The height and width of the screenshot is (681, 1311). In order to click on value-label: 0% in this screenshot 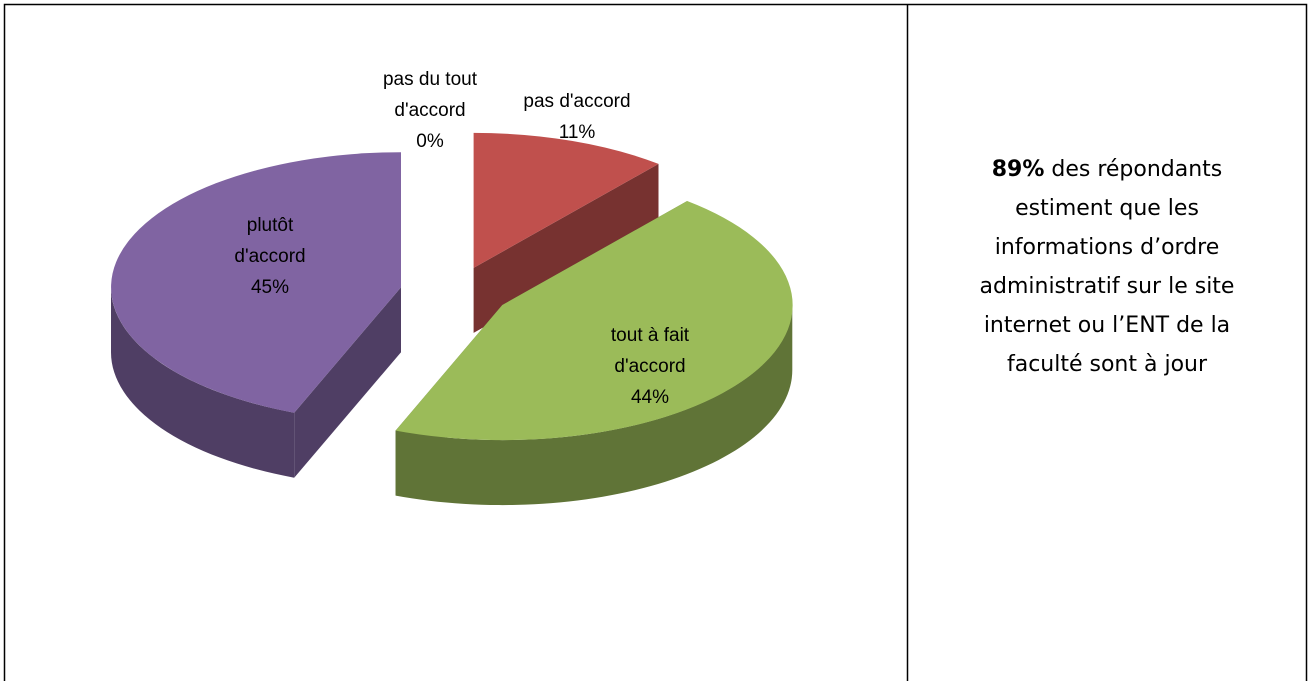, I will do `click(430, 141)`.